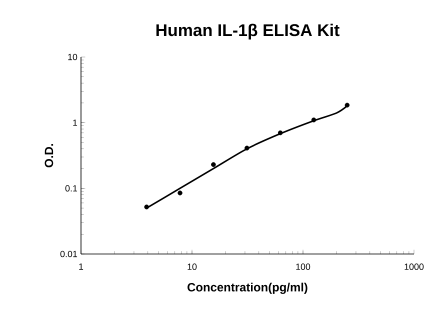 The width and height of the screenshot is (446, 326). I want to click on y-tick-label: 1, so click(75, 123).